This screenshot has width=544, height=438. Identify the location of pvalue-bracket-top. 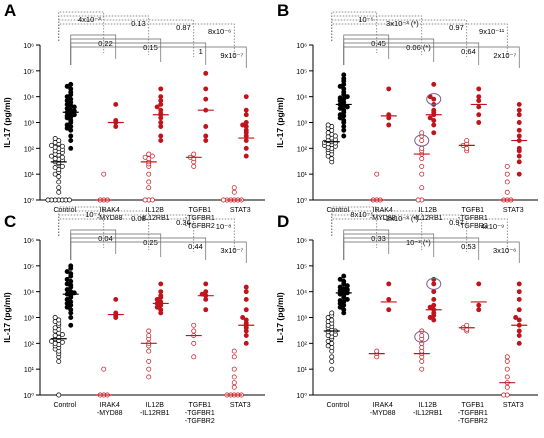
(354, 32).